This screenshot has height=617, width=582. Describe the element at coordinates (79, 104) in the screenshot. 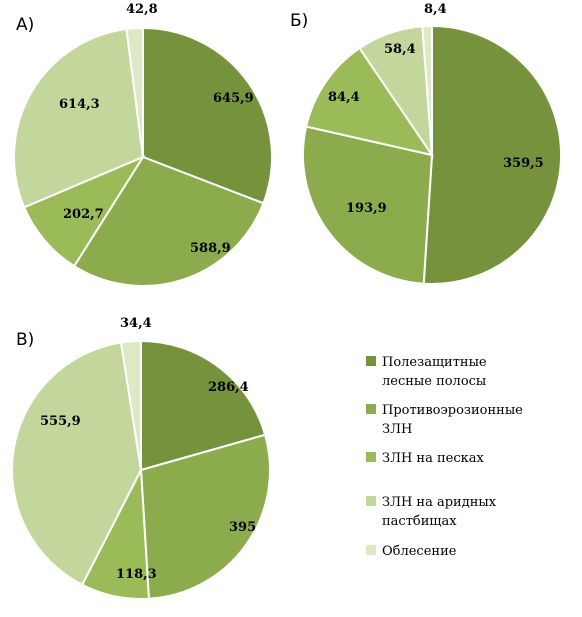

I see `data-label-arid-pastures: 614,3` at that location.